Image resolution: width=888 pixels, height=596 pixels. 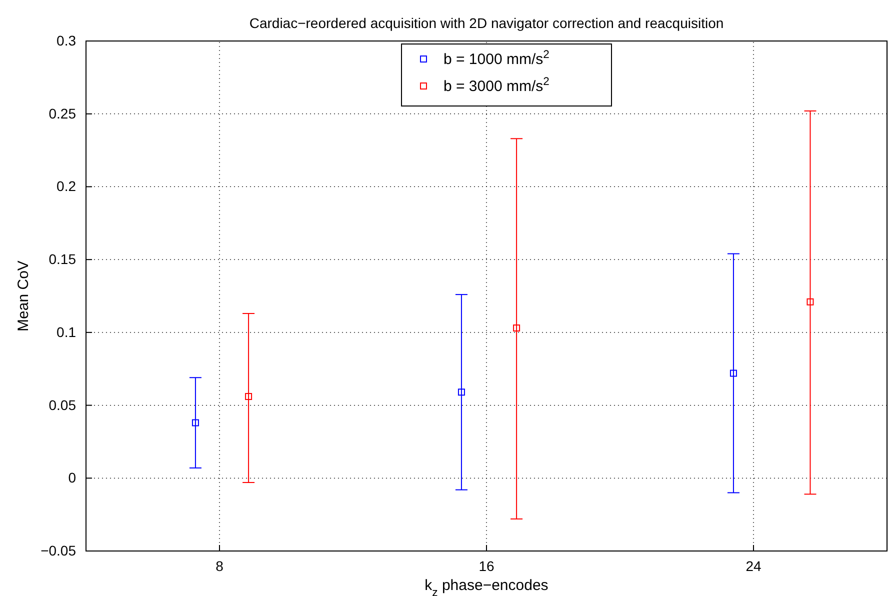 What do you see at coordinates (62, 259) in the screenshot?
I see `y-tick-label: 0.15` at bounding box center [62, 259].